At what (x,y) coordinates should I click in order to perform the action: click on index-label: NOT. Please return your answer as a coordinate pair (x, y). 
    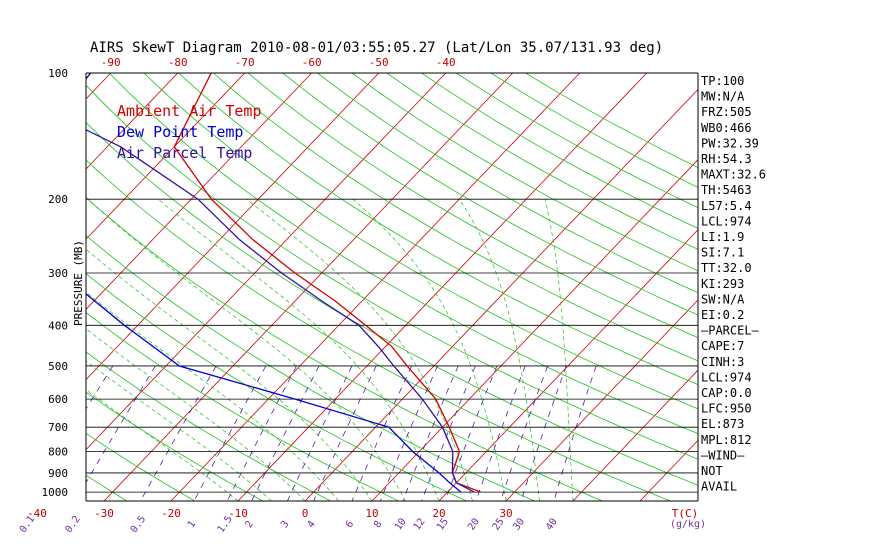
    Looking at the image, I should click on (712, 471).